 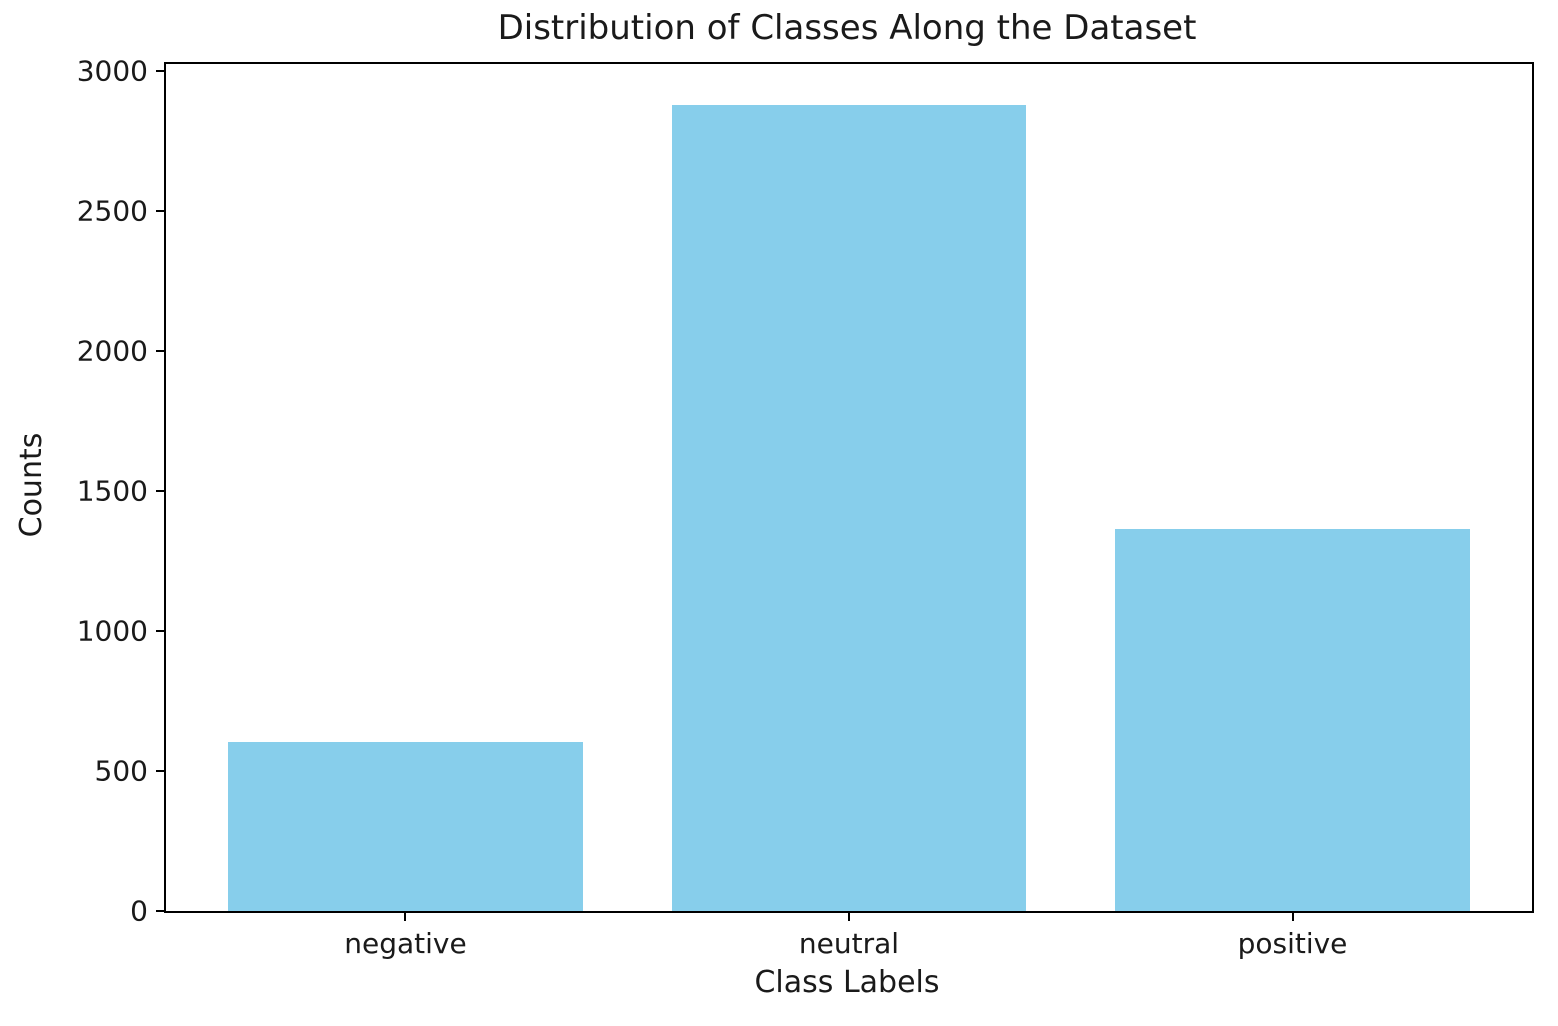 I want to click on bar-positive, so click(x=1292, y=720).